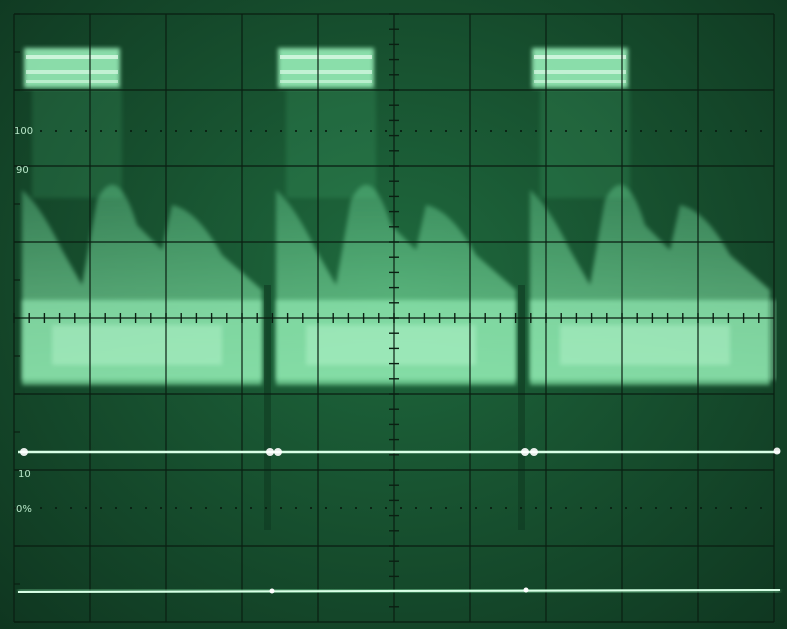 The width and height of the screenshot is (787, 629). What do you see at coordinates (399, 451) in the screenshot?
I see `trace-upper` at bounding box center [399, 451].